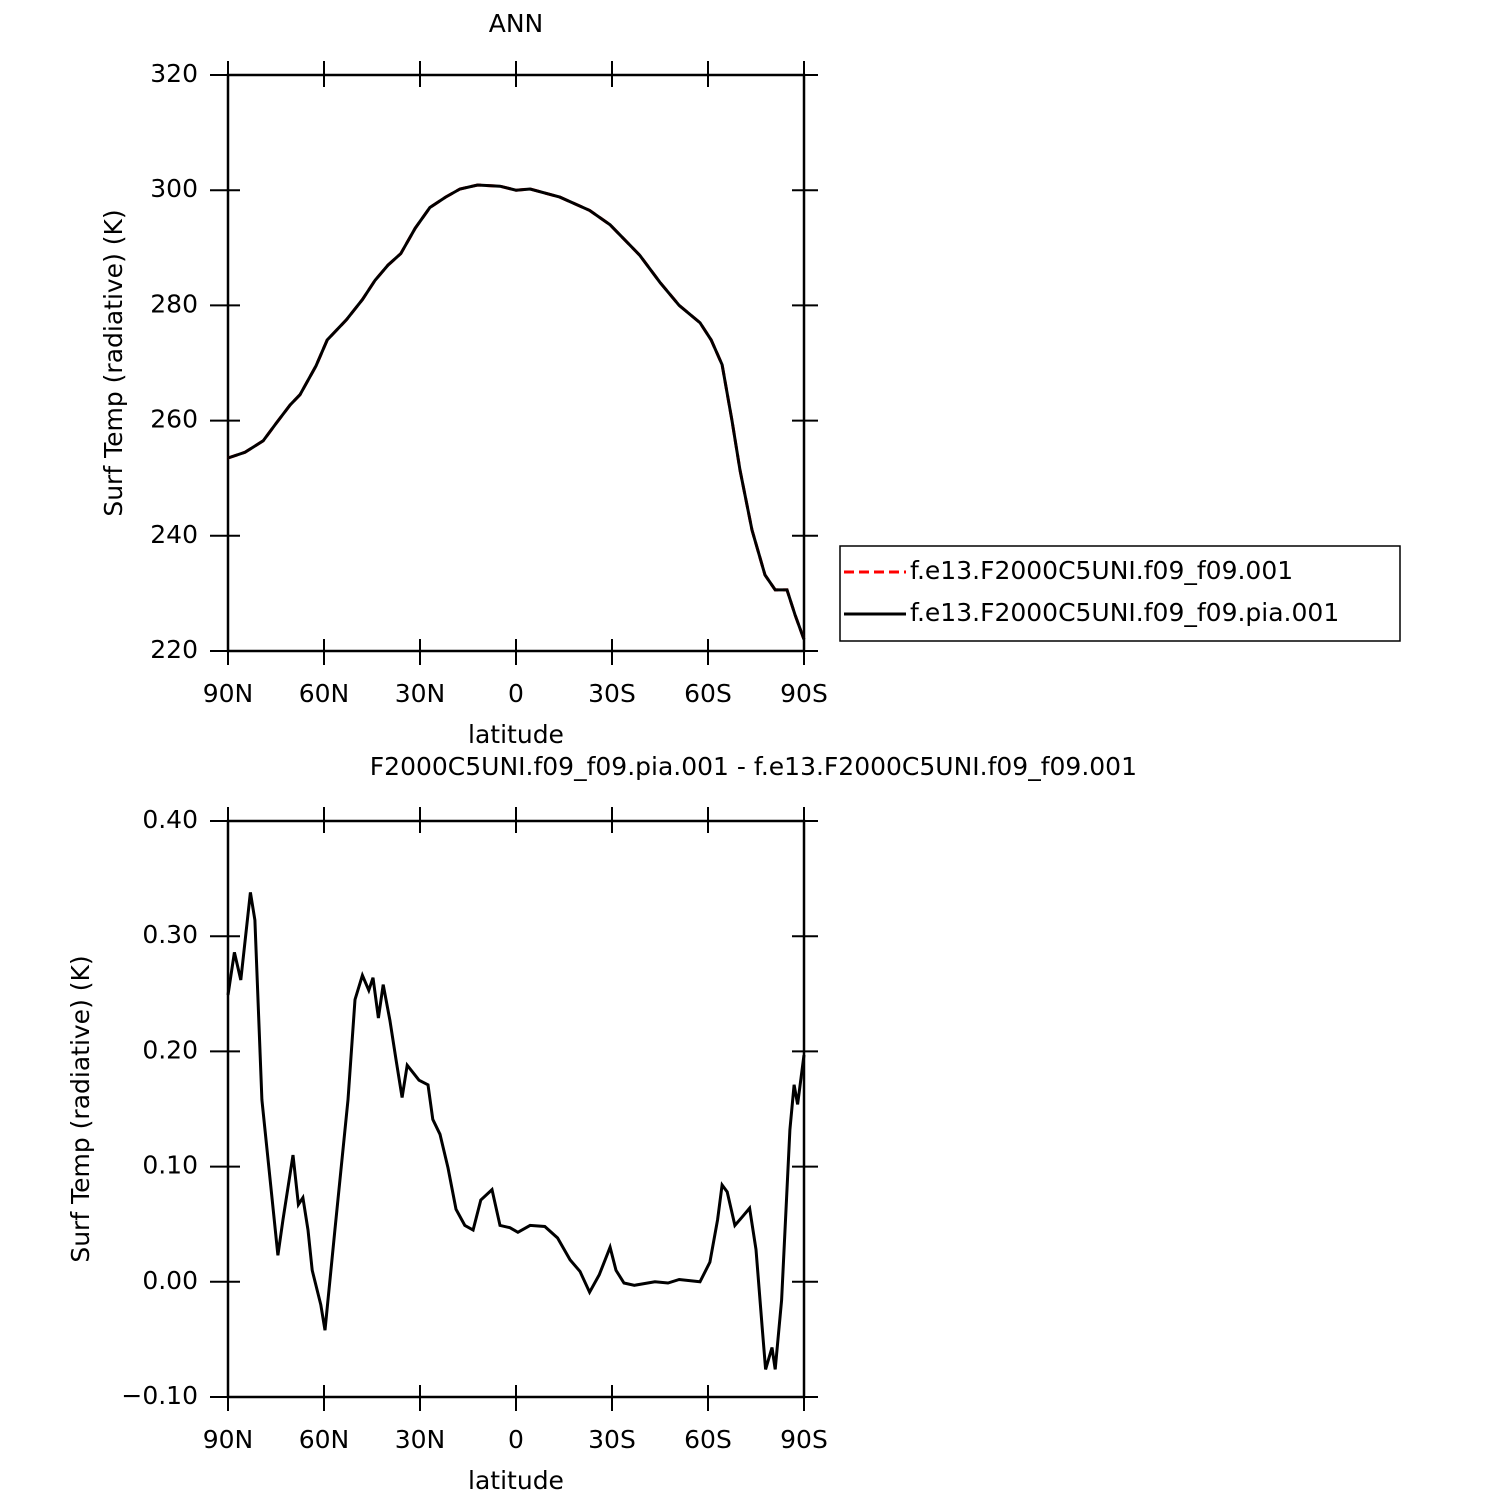 Image resolution: width=1502 pixels, height=1502 pixels. I want to click on legend-label: f.e13.F2000C5UNI.f09_f09.001, so click(1101, 570).